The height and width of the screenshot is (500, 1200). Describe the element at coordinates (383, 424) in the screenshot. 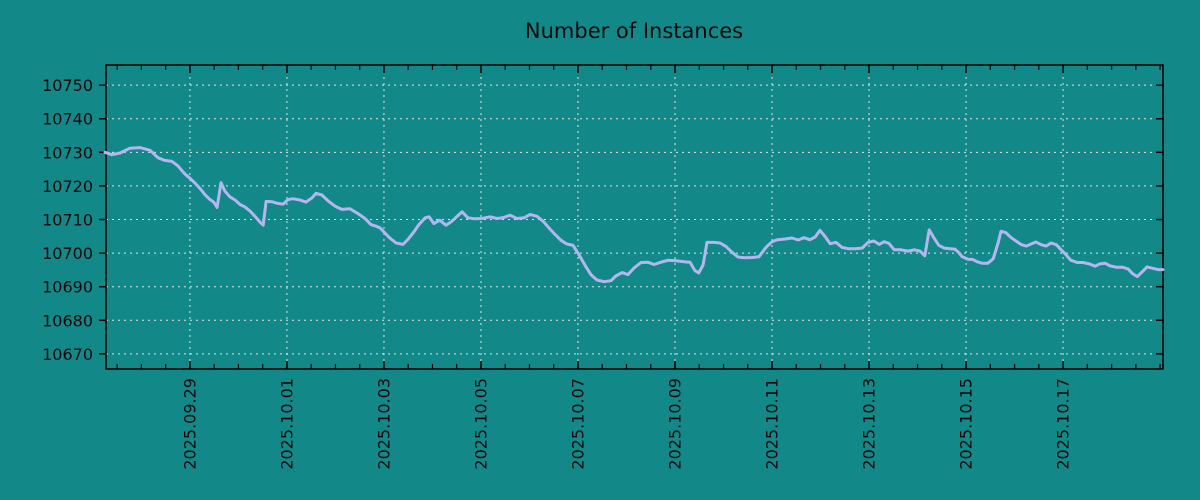

I see `x-tick-label: 2025.10.03` at that location.